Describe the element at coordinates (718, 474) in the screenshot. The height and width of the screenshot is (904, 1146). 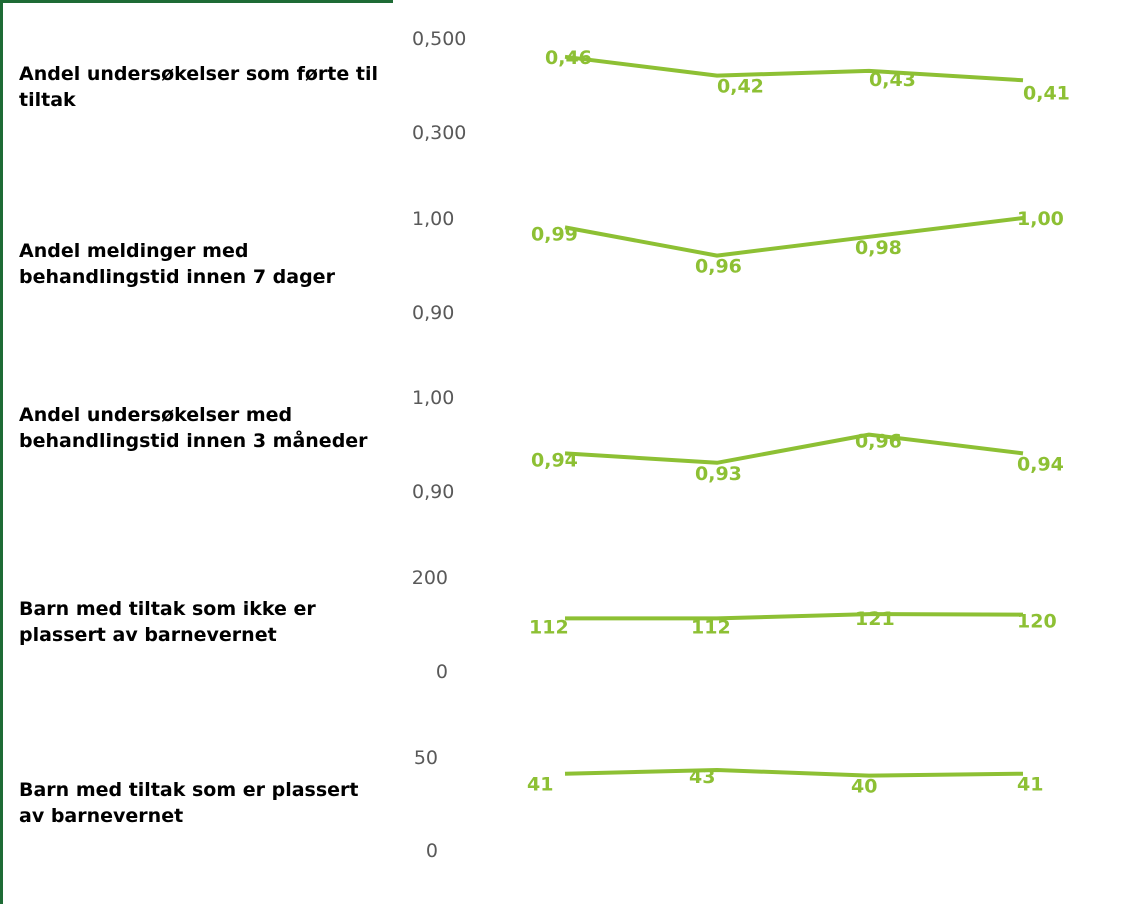
I see `data-label: 0,93` at that location.